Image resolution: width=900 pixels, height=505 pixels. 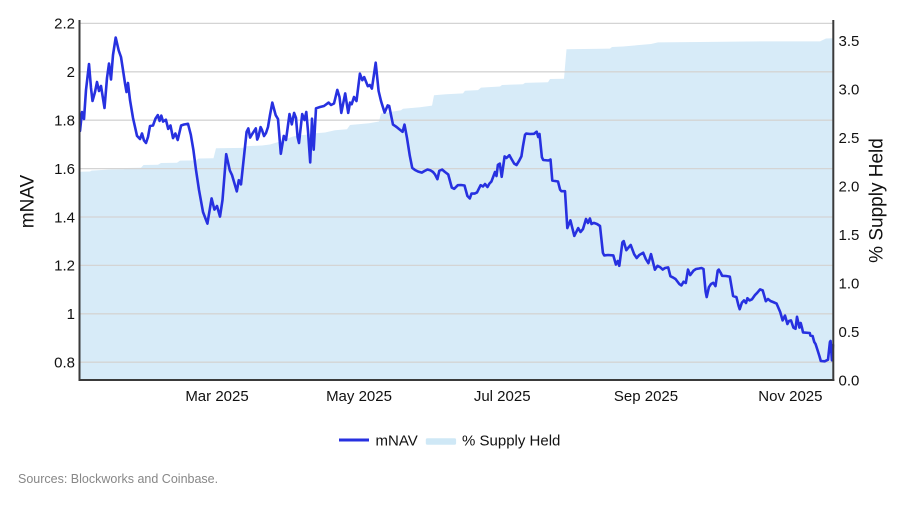 What do you see at coordinates (64, 217) in the screenshot?
I see `svg-text: 1.4` at bounding box center [64, 217].